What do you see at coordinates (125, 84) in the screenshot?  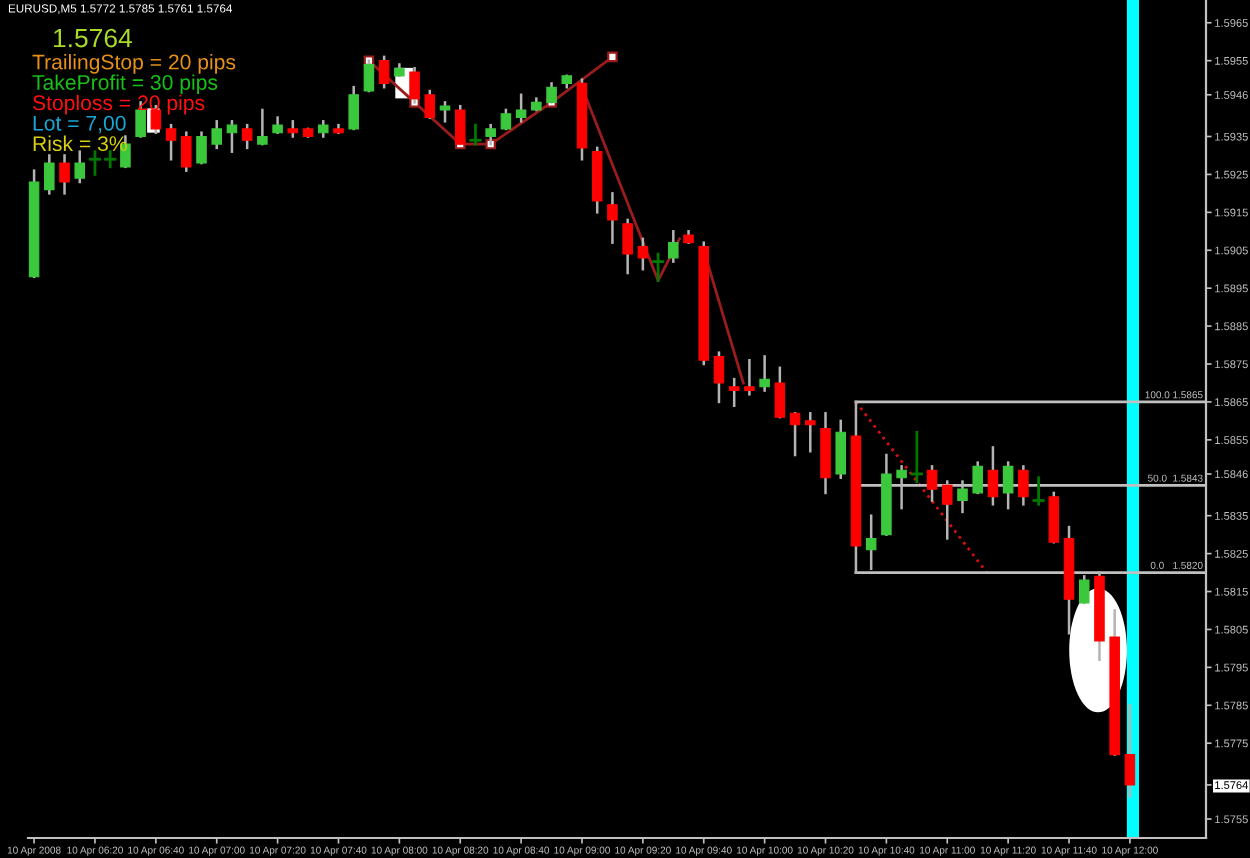 I see `annotation: TakeProfit = 30 pips` at bounding box center [125, 84].